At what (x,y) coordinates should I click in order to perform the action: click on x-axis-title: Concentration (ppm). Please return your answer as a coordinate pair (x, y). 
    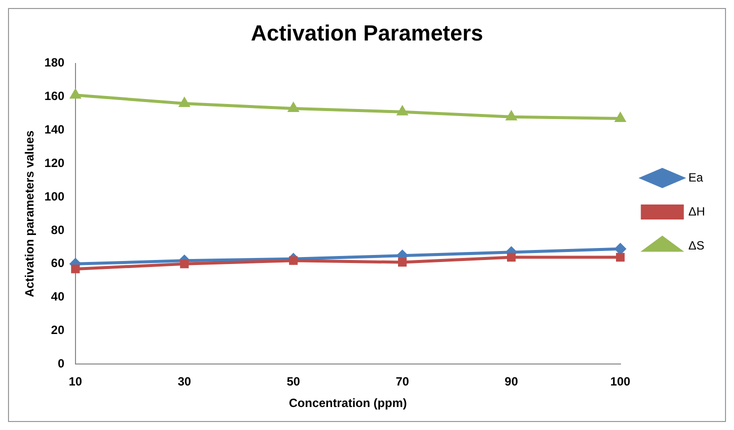
    Looking at the image, I should click on (347, 403).